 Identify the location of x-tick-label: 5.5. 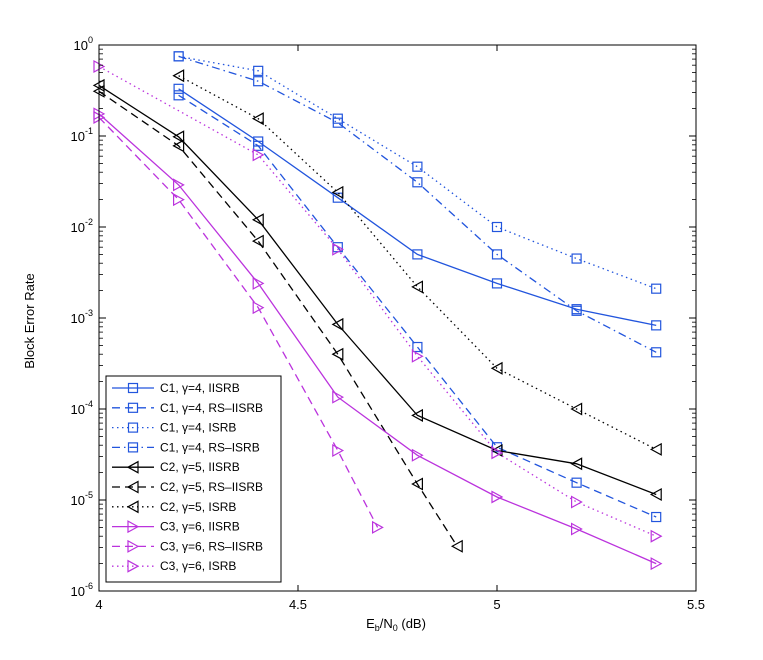
(696, 604).